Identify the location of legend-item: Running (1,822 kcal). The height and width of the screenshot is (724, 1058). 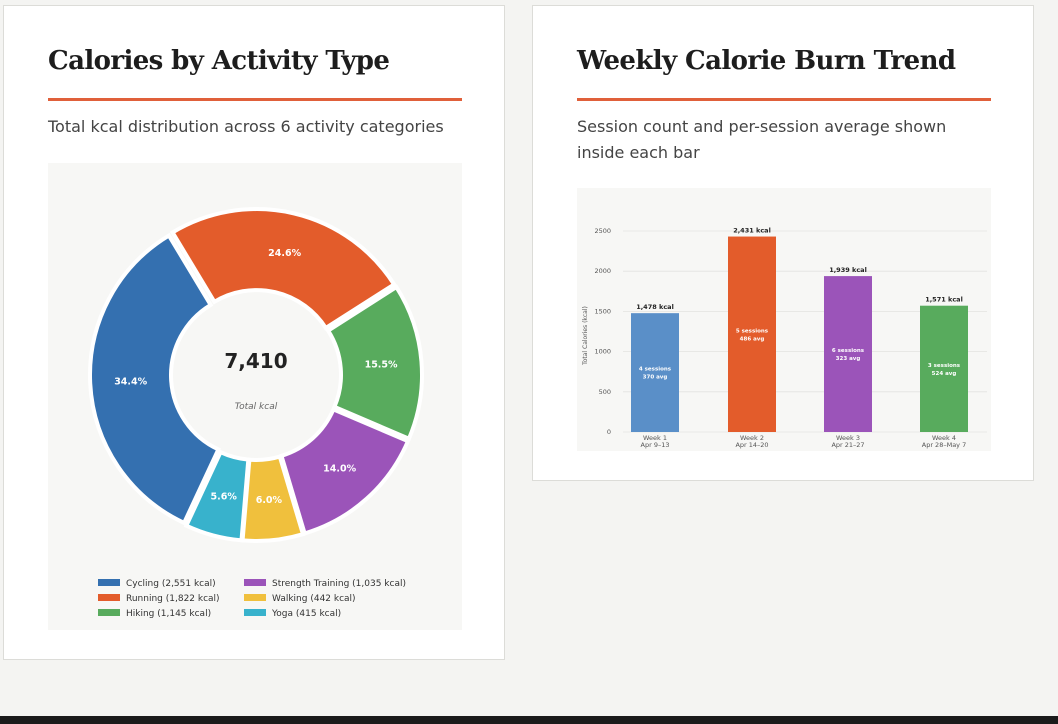
(159, 599).